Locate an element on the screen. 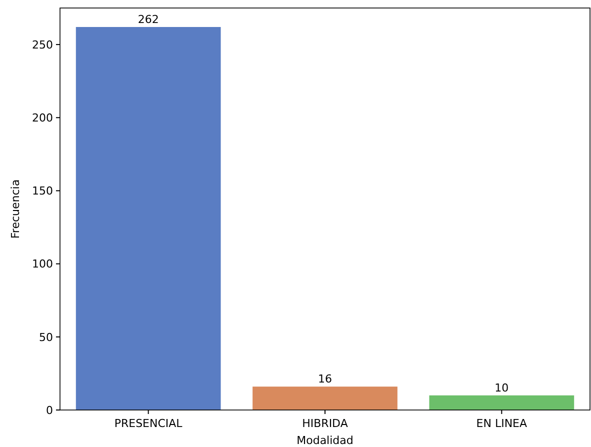  x-tick-label: EN LINEA is located at coordinates (502, 423).